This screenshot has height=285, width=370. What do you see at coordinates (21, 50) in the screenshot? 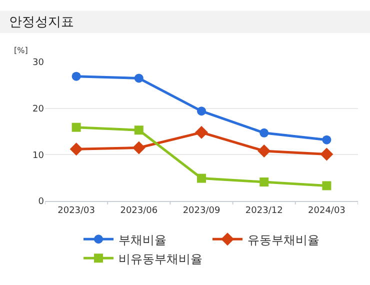
I see `y-axis-title: [%]` at bounding box center [21, 50].